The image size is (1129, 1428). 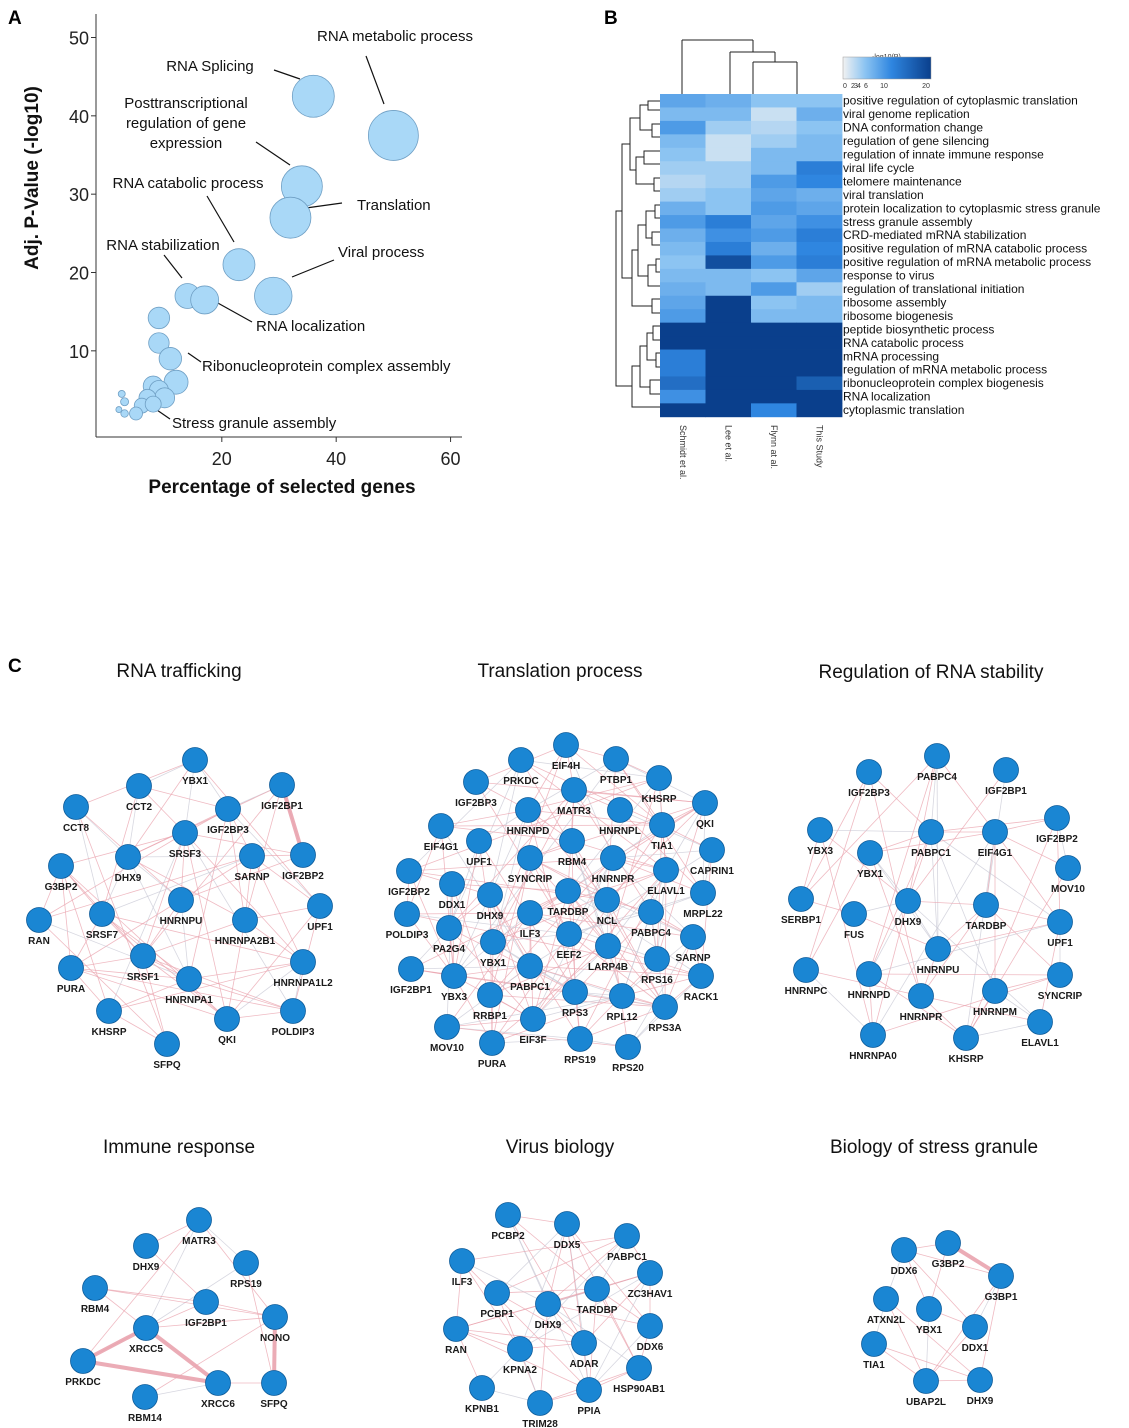 What do you see at coordinates (774, 447) in the screenshot?
I see `heatmap-column-label: Flynn at al.` at bounding box center [774, 447].